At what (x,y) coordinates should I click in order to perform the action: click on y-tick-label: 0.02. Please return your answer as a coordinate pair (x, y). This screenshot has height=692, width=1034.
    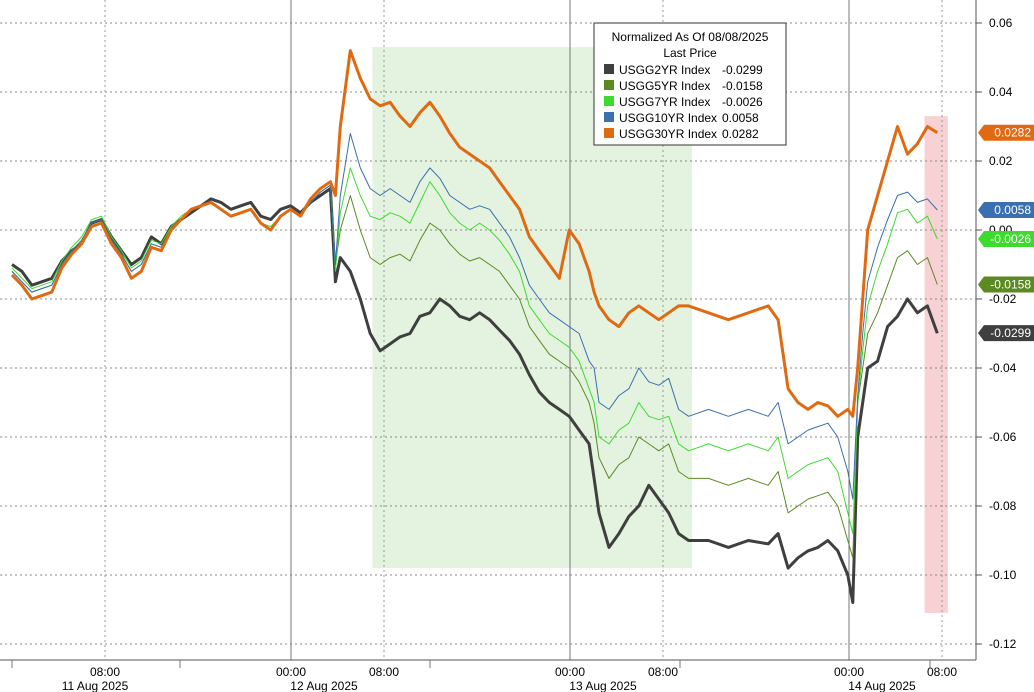
    Looking at the image, I should click on (1001, 161).